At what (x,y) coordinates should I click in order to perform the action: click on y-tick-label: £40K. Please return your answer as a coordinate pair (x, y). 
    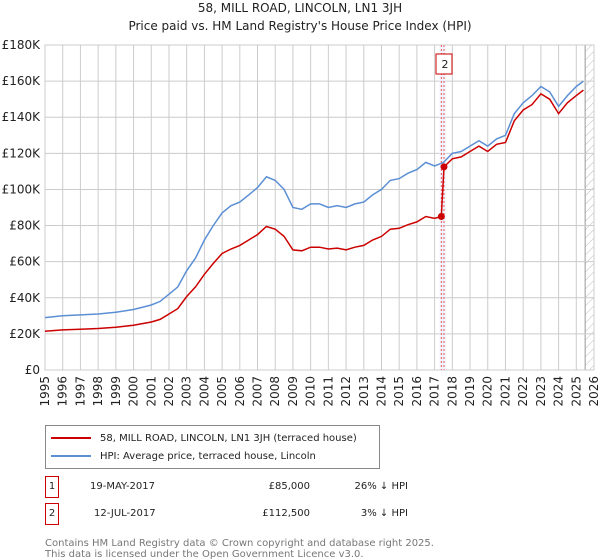
    Looking at the image, I should click on (25, 298).